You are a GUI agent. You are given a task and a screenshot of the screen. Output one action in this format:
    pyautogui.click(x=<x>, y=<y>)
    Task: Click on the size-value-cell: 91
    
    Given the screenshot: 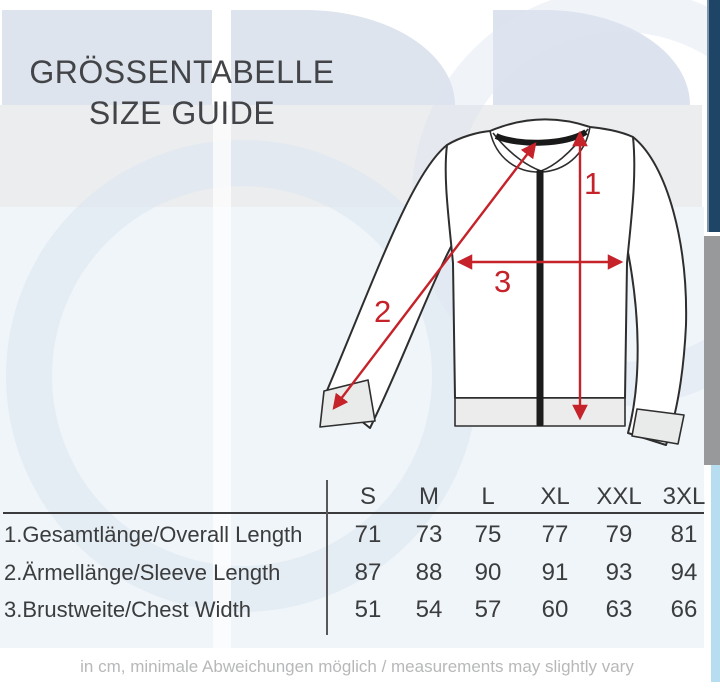 What is the action you would take?
    pyautogui.click(x=555, y=572)
    